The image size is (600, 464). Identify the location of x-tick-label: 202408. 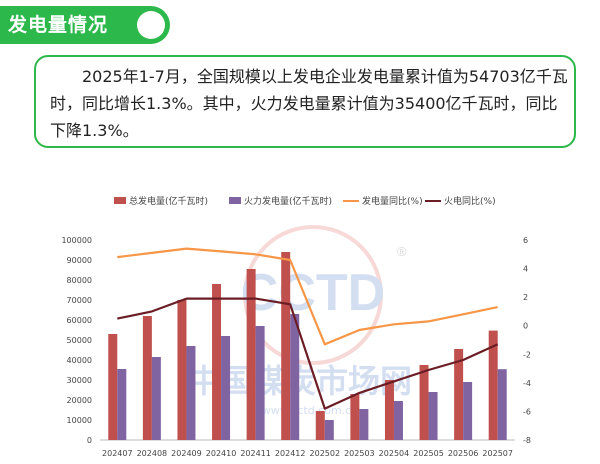
(152, 453).